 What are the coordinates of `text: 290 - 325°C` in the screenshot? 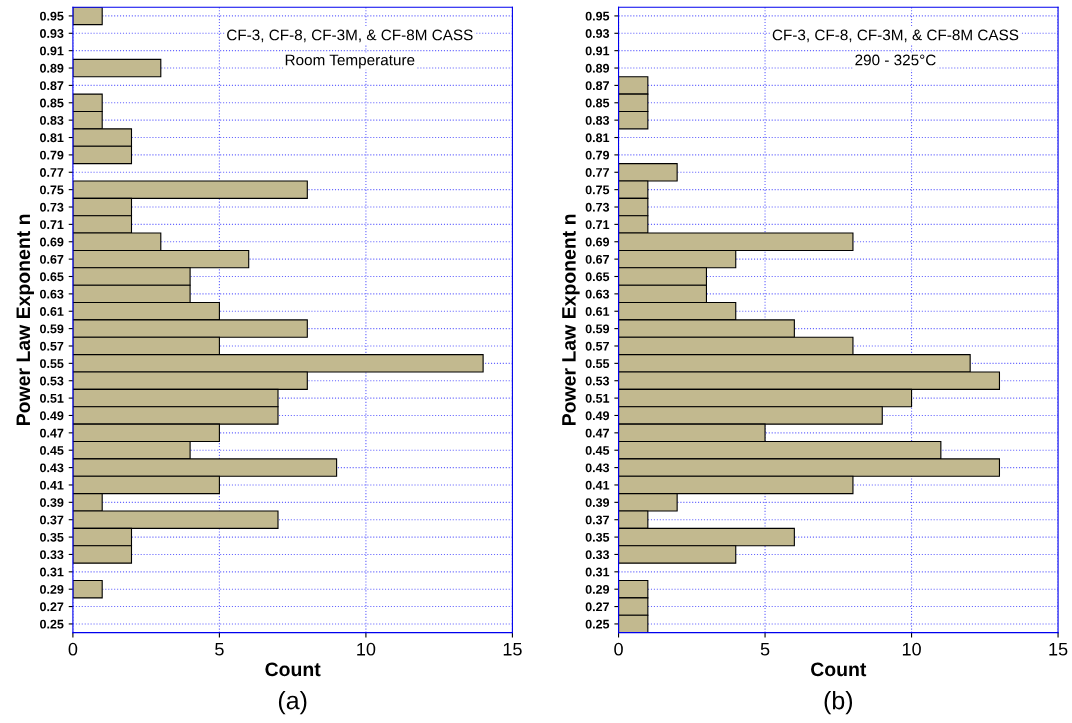 It's located at (895, 60).